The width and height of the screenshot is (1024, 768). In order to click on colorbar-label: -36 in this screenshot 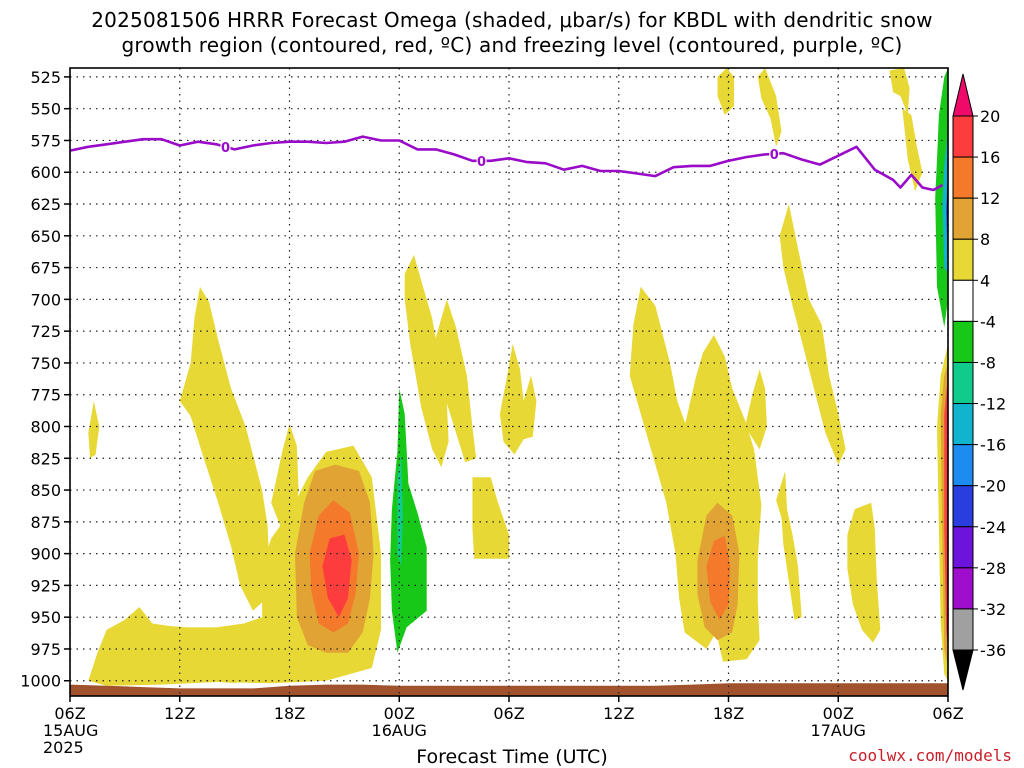, I will do `click(993, 650)`.